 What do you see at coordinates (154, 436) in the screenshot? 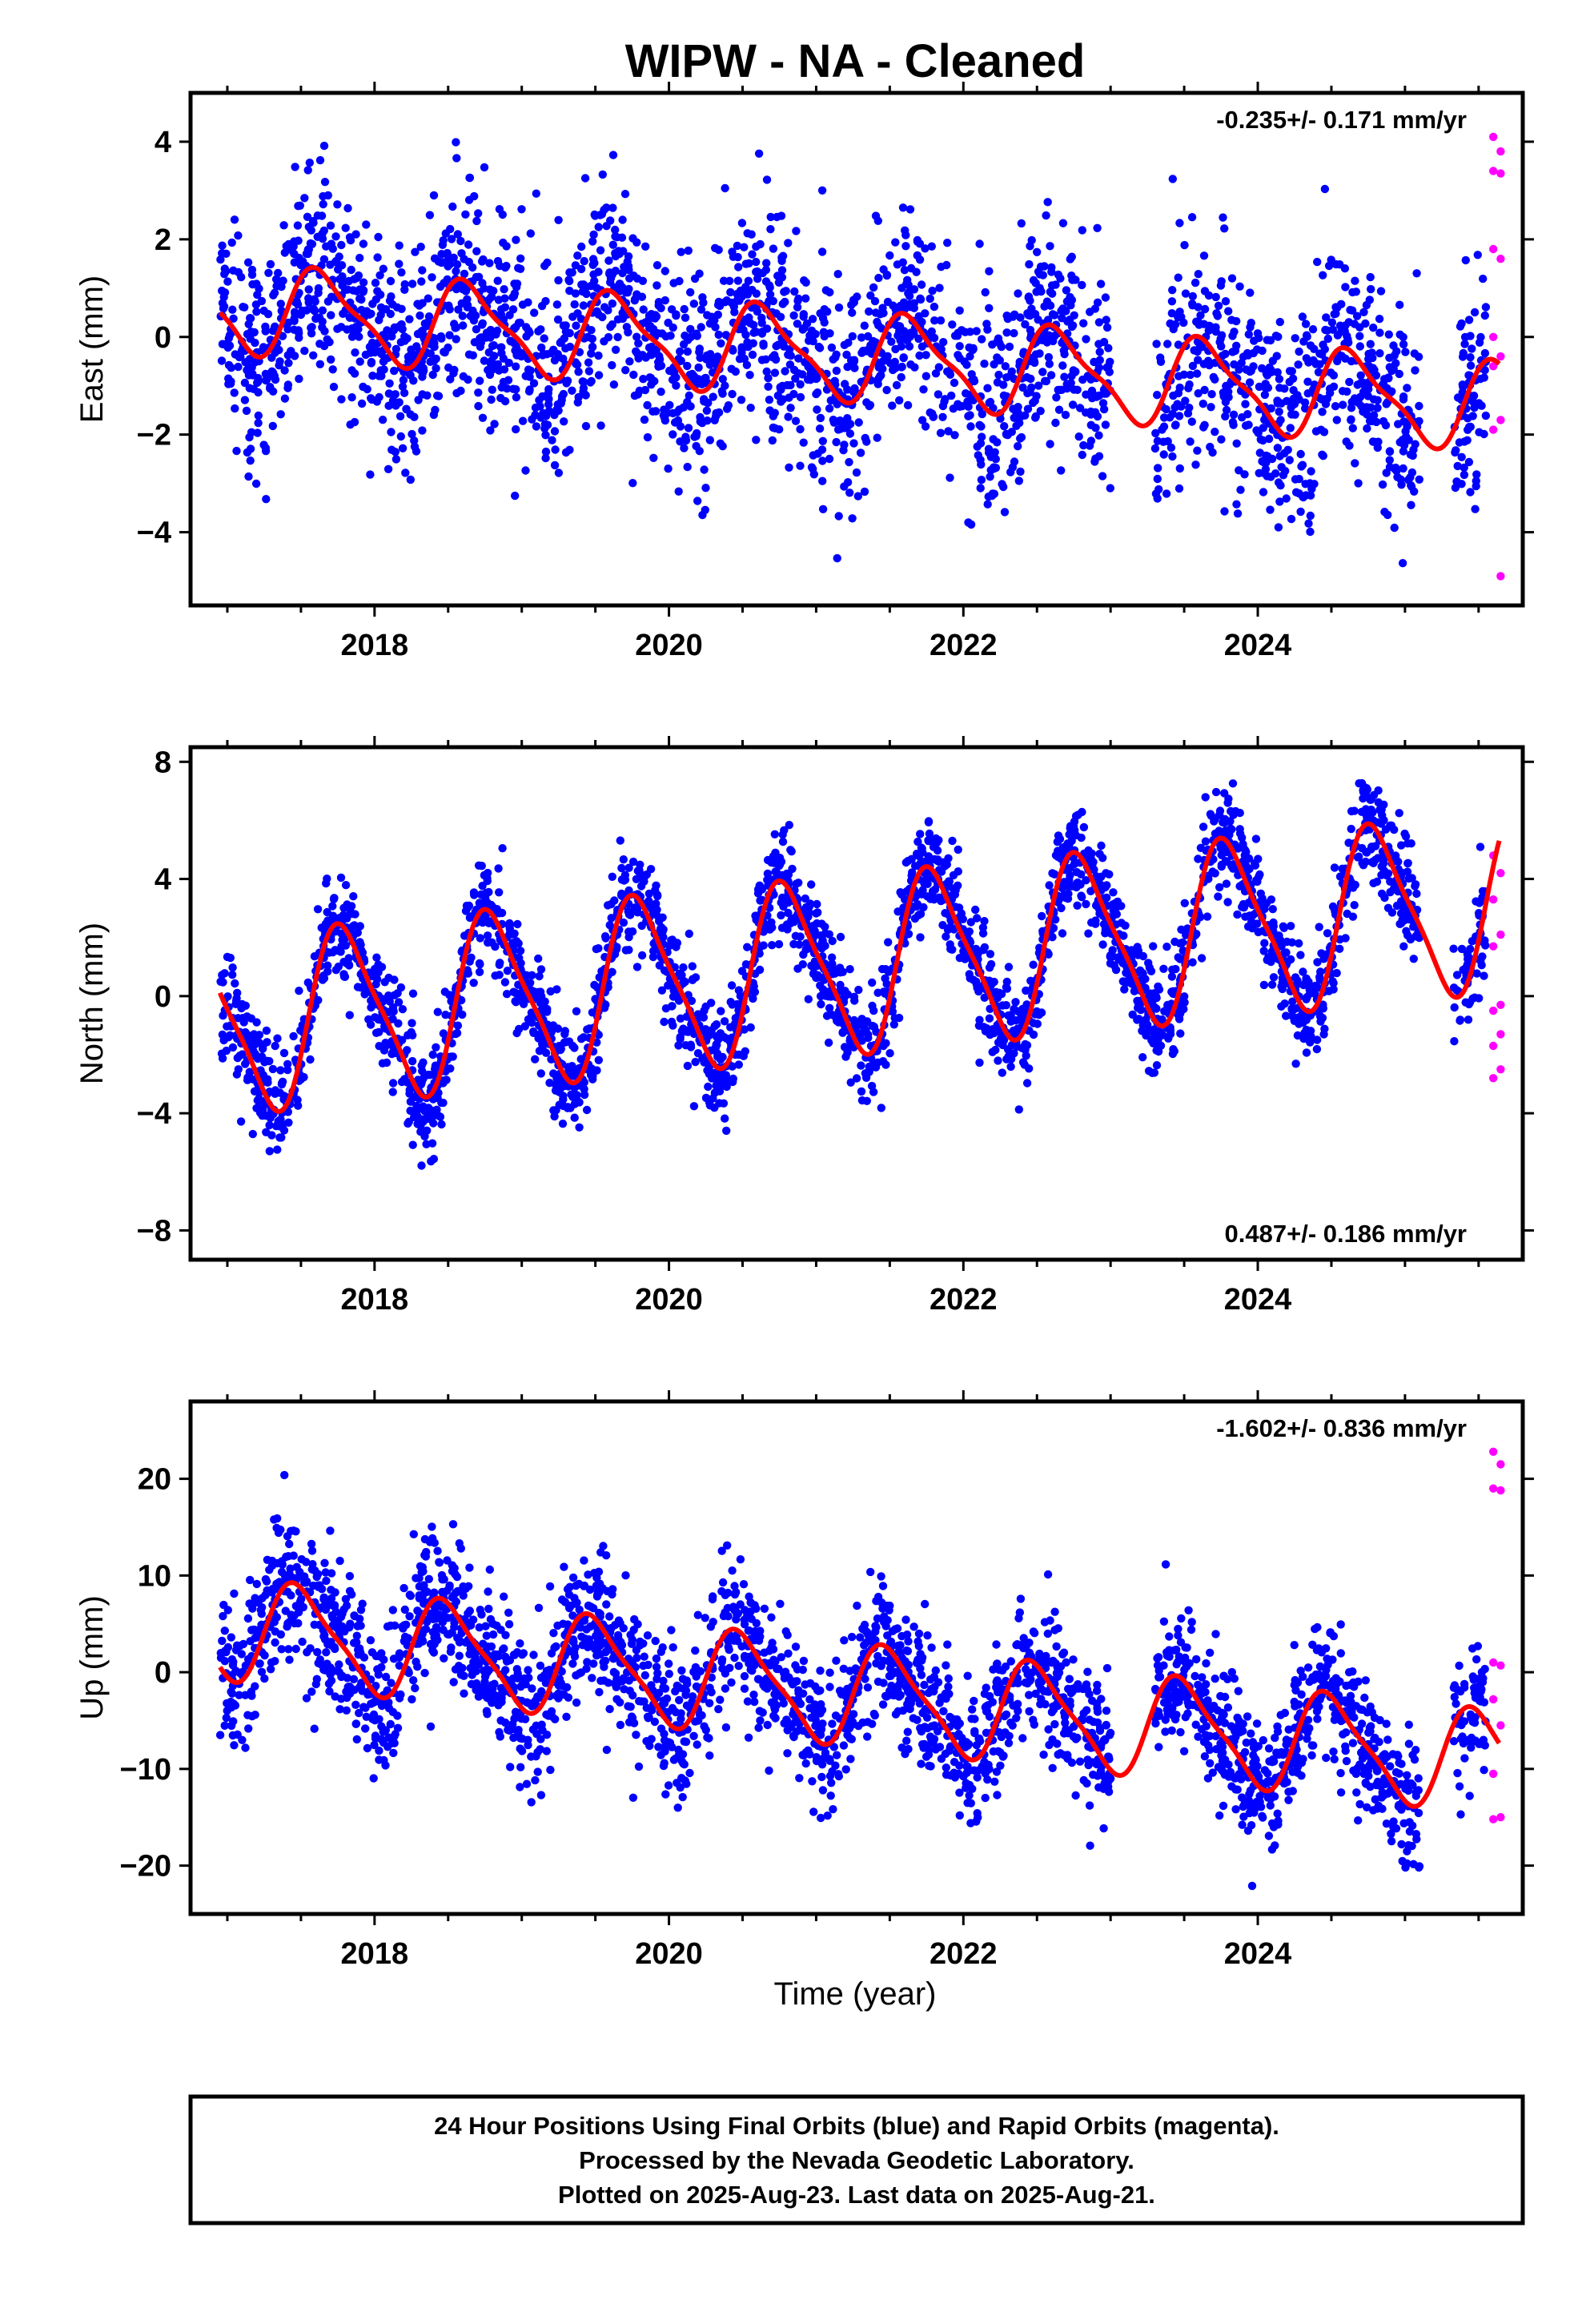
I see `y-tick-label: −2` at bounding box center [154, 436].